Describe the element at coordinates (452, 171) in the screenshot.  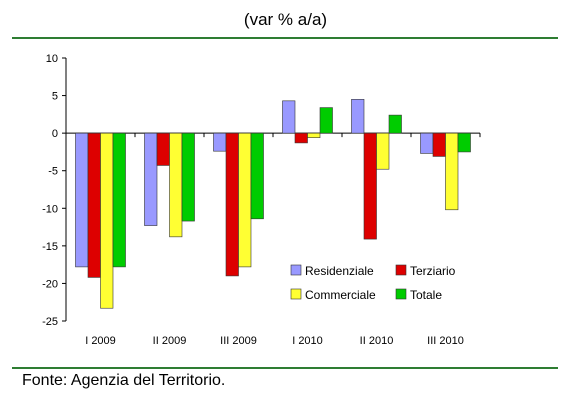
I see `bar-commerciale-iii-2010` at that location.